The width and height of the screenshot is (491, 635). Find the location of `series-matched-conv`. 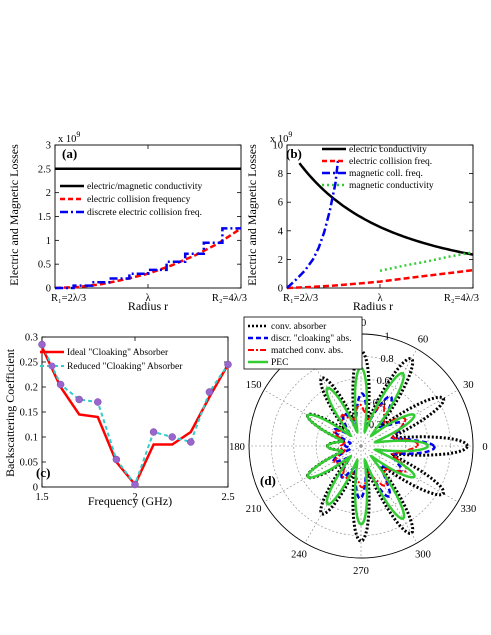

series-matched-conv is located at coordinates (375, 446).